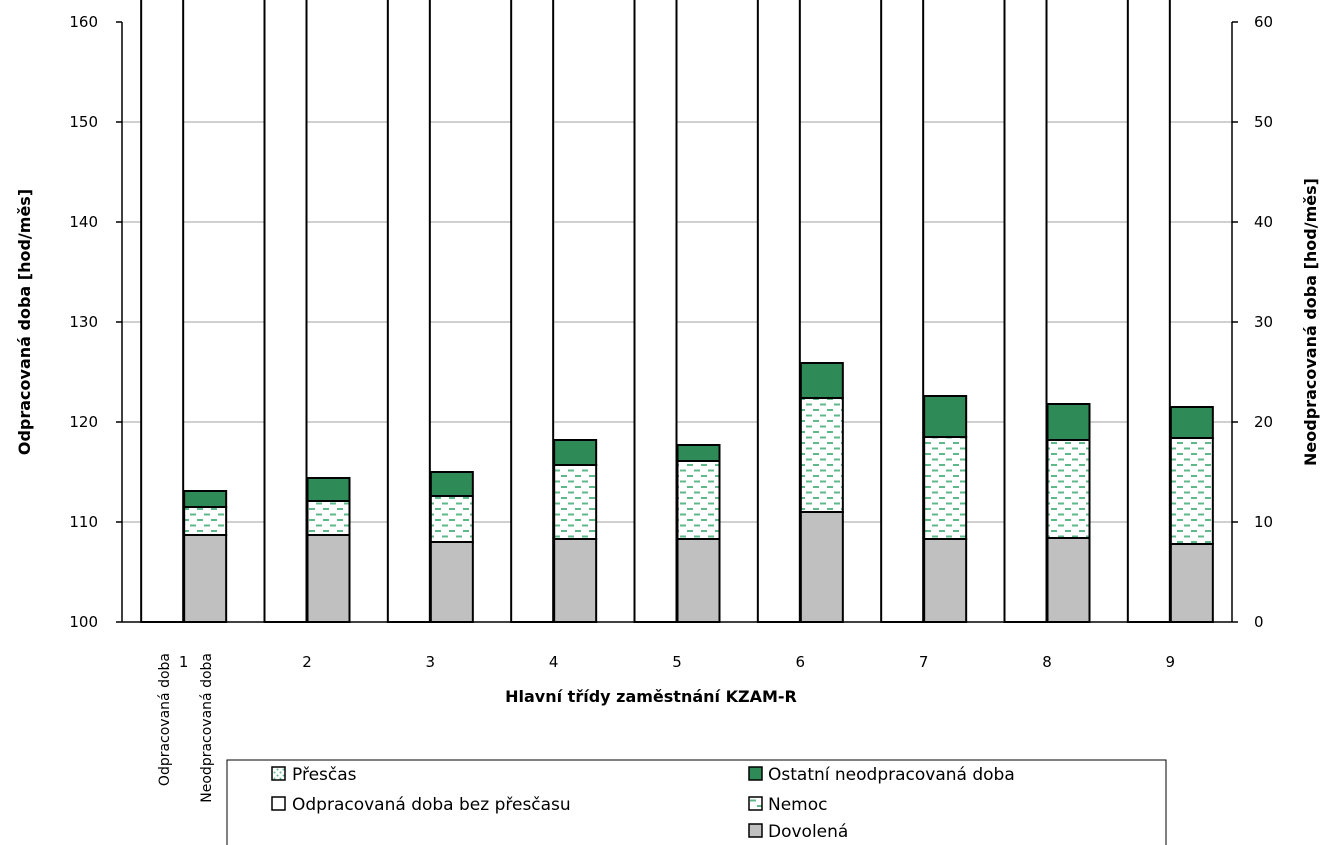  I want to click on x-tick-label: 9, so click(1171, 662).